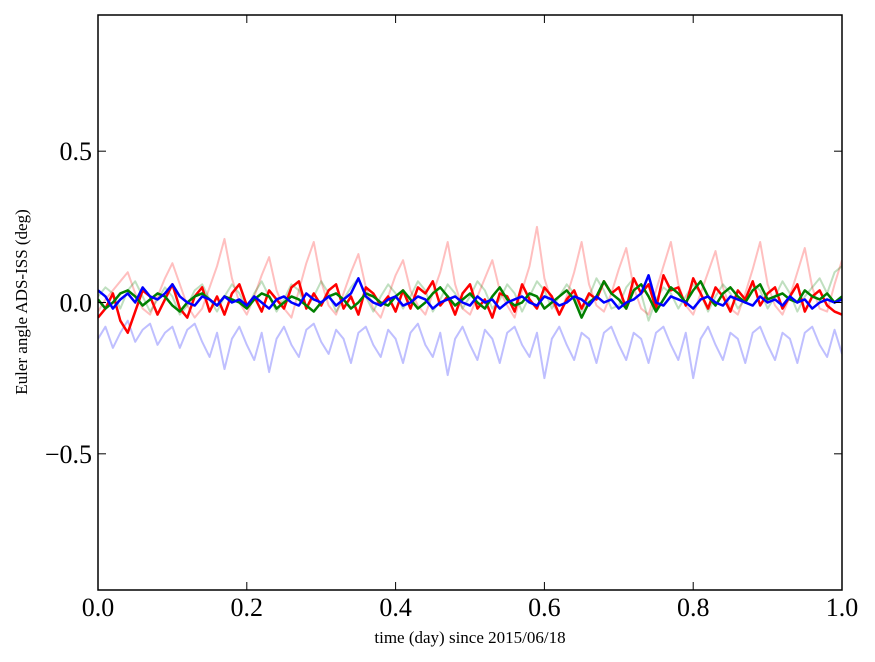 This screenshot has height=662, width=875. I want to click on y-tick-label: 0.0, so click(76, 303).